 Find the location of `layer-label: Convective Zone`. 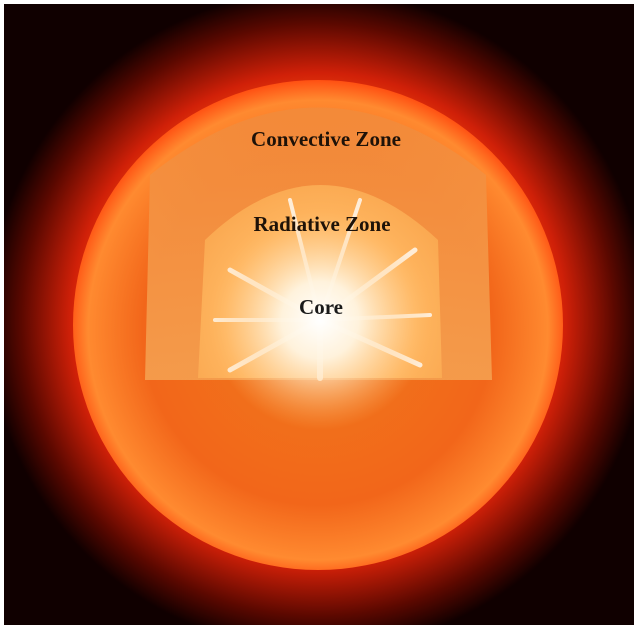

layer-label: Convective Zone is located at coordinates (326, 139).